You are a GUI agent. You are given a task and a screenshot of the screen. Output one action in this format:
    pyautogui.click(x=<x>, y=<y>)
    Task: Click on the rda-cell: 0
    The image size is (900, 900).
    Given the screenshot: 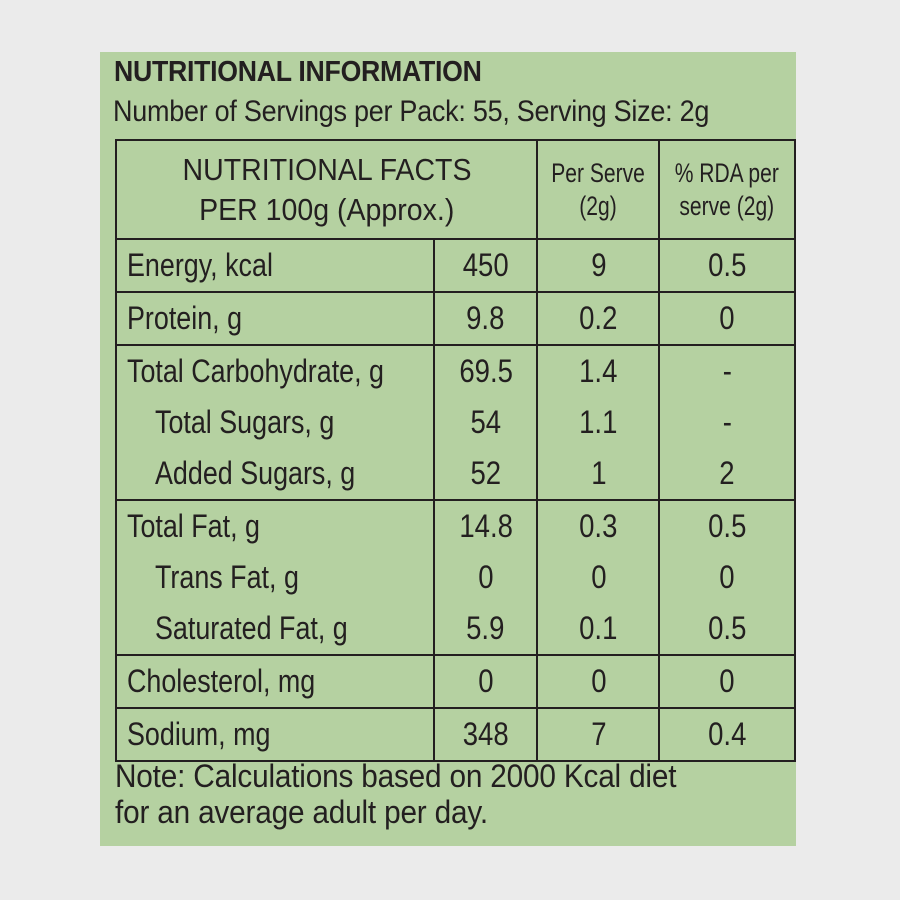 What is the action you would take?
    pyautogui.click(x=727, y=318)
    